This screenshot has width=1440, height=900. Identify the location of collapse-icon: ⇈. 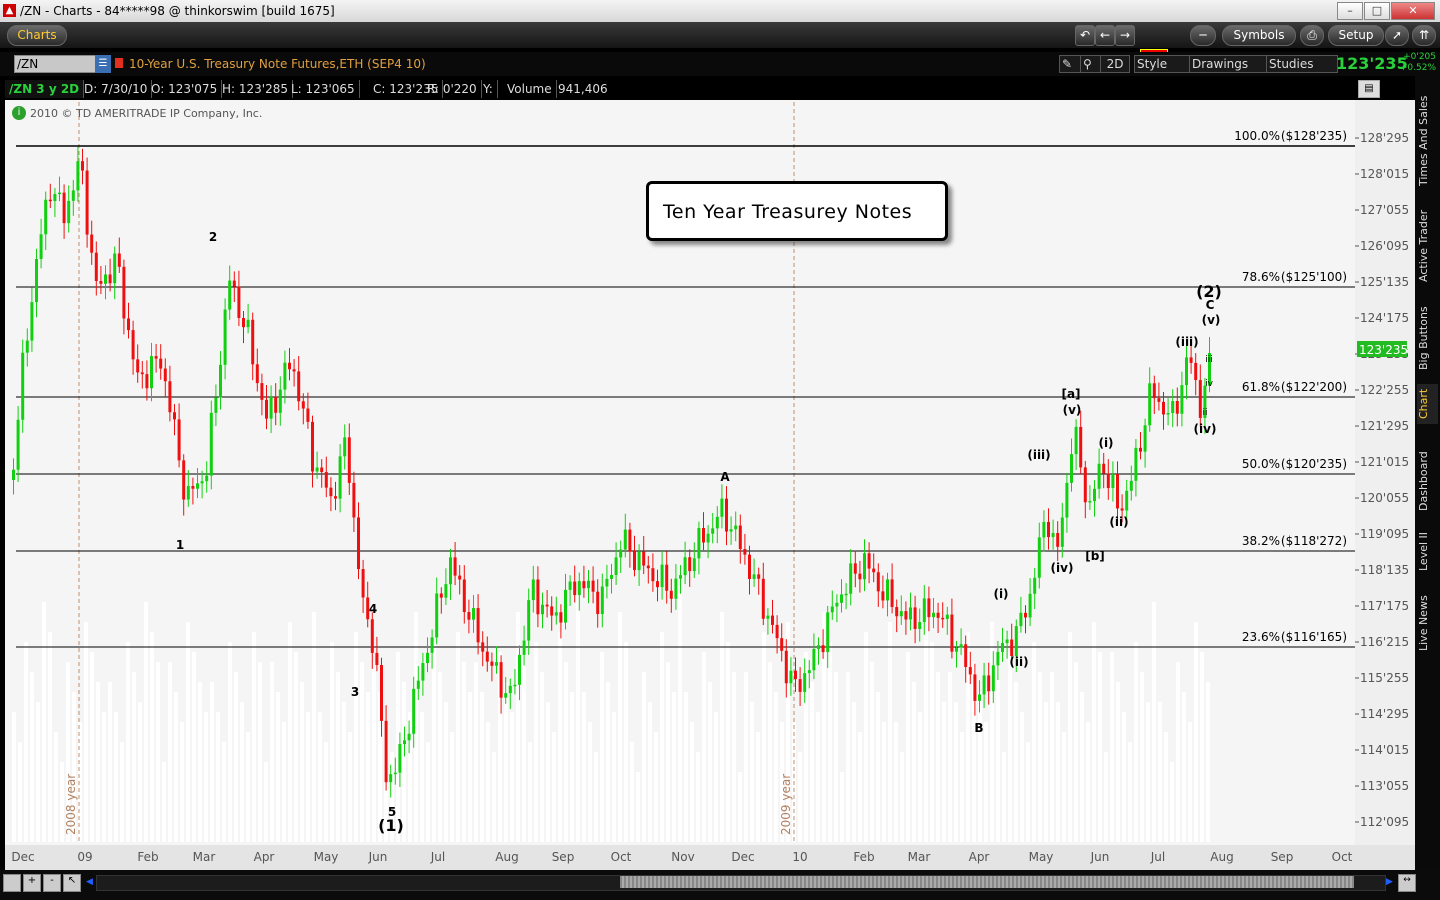
(1424, 35).